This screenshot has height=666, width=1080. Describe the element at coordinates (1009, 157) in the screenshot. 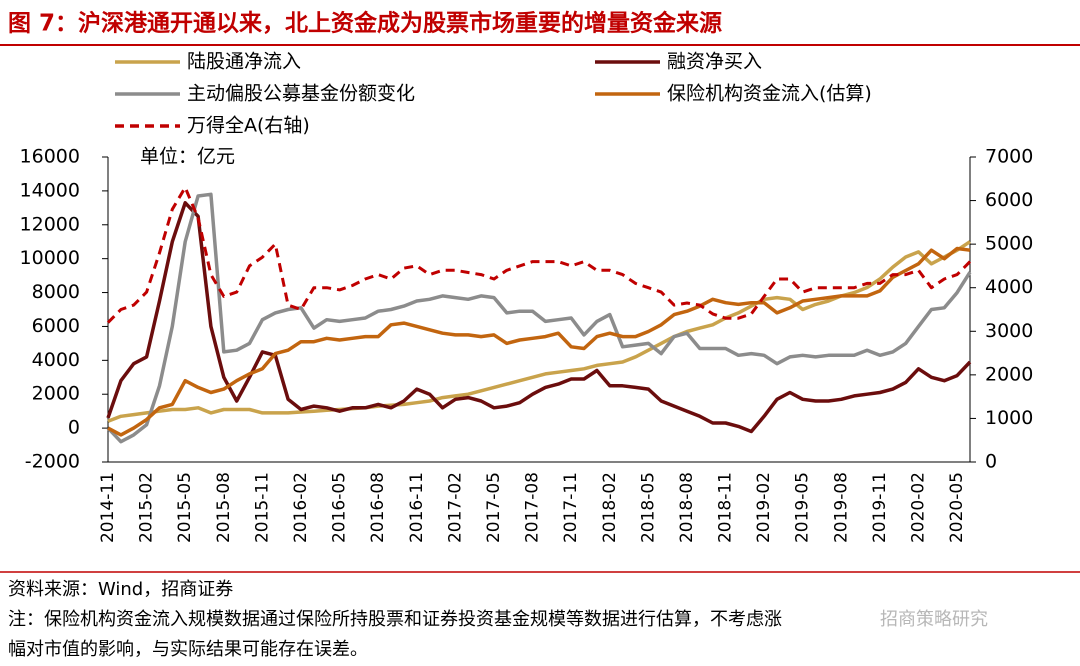

I see `y2-tick-label: 7000` at that location.